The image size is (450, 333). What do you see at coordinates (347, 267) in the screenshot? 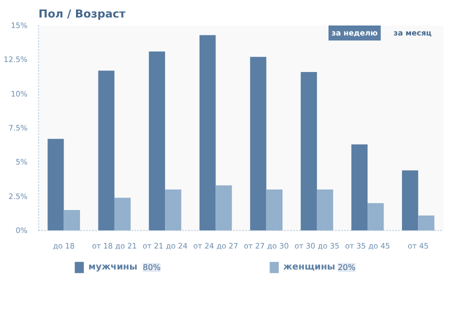
I see `text: 20%` at bounding box center [347, 267].